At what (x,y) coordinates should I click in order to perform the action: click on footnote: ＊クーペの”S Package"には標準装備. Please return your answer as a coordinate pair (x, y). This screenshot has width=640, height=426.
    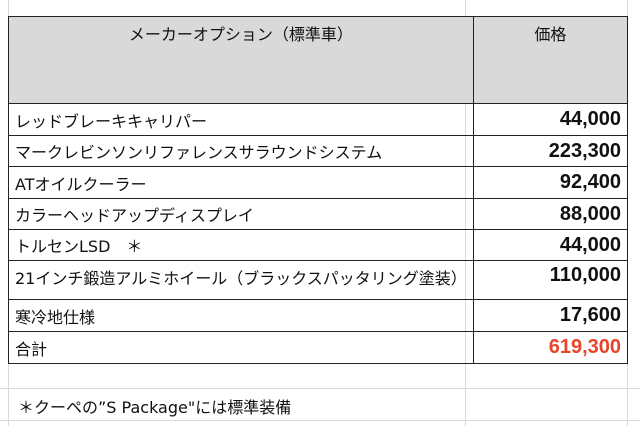
    Looking at the image, I should click on (155, 407).